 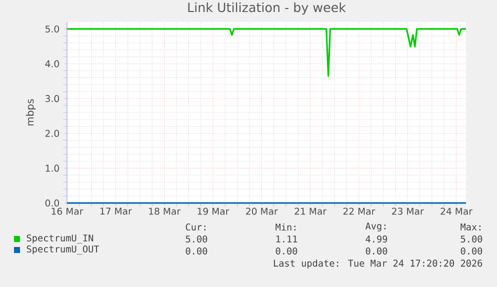 I want to click on legend-label: SpectrumU_IN, so click(x=60, y=239).